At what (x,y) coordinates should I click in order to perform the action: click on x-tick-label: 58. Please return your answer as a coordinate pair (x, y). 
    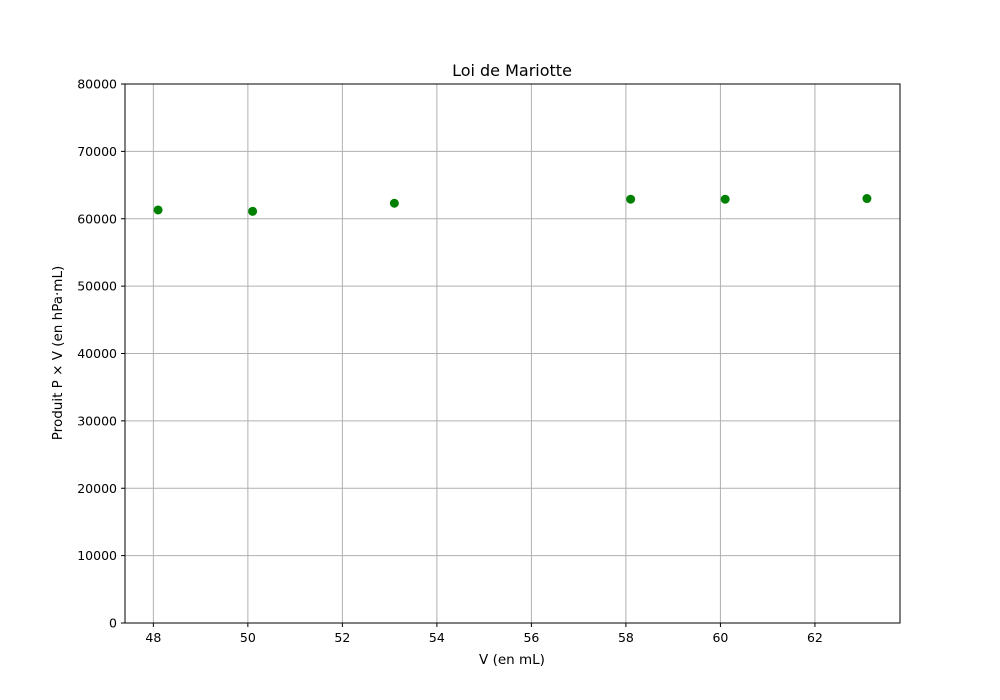
    Looking at the image, I should click on (626, 637).